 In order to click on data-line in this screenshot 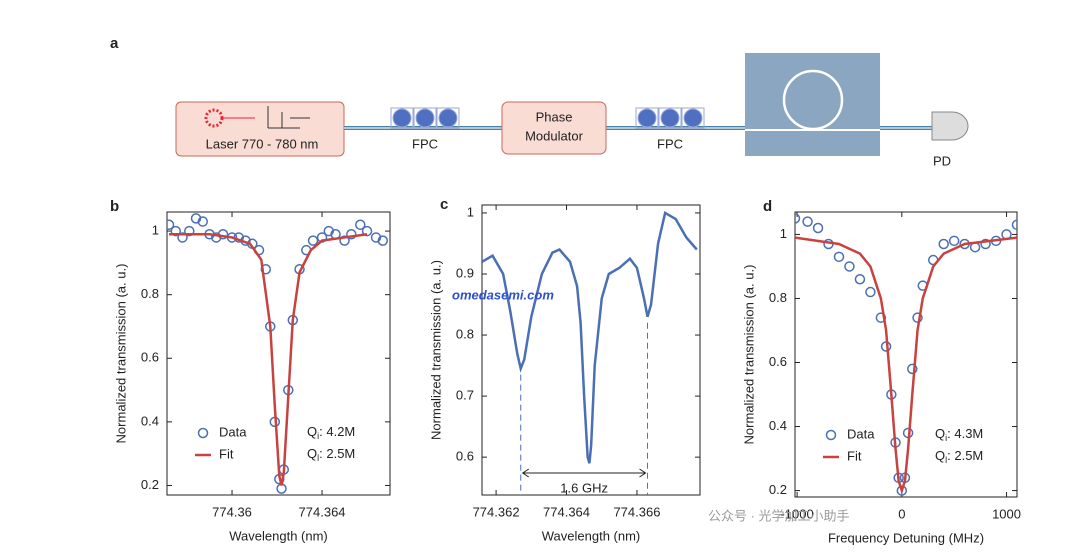, I will do `click(268, 359)`.